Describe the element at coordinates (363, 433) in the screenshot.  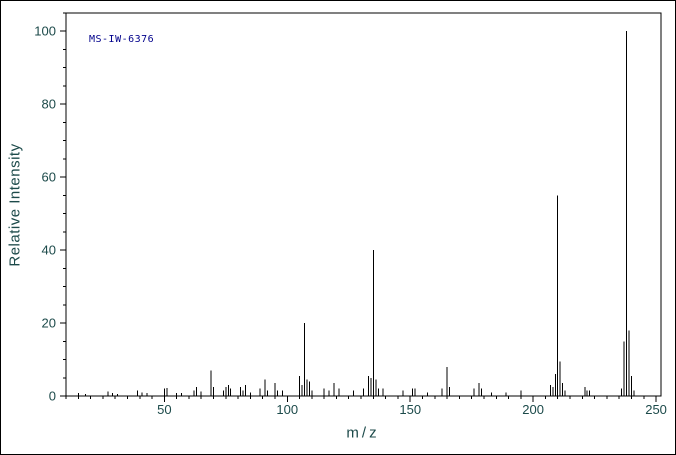
I see `x-axis-label: m/z` at that location.